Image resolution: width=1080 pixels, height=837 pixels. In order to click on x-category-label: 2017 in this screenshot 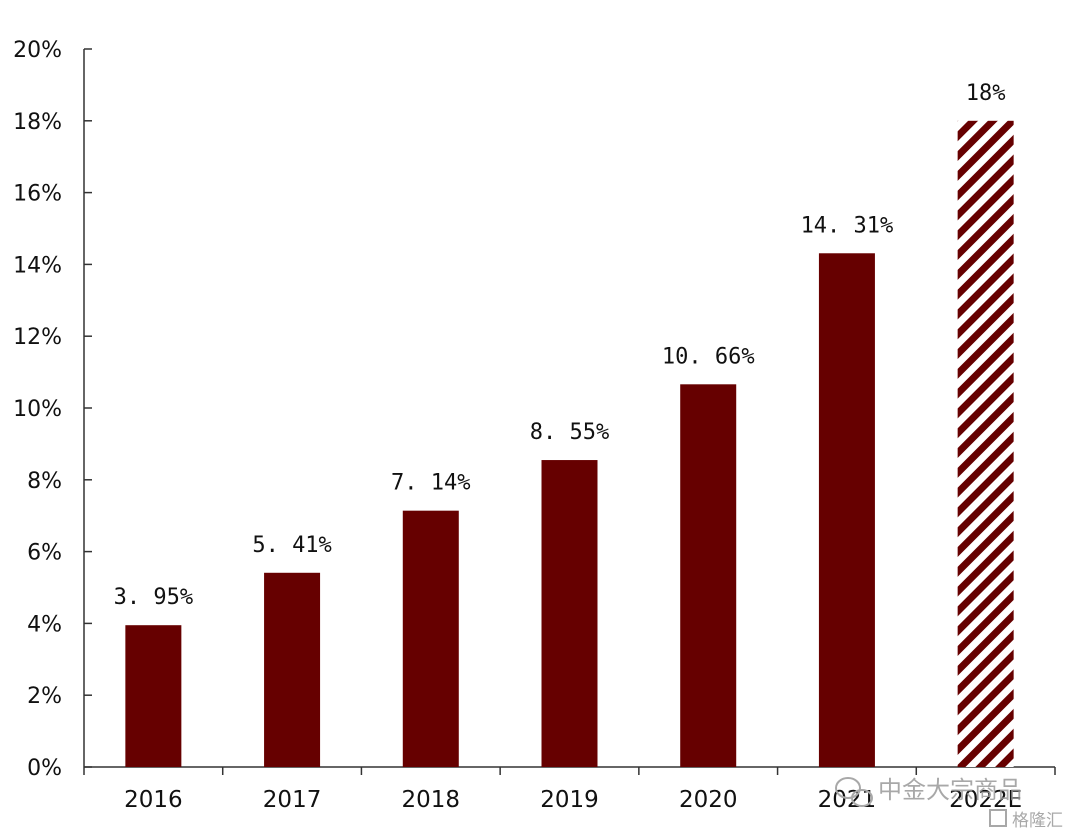, I will do `click(292, 800)`.